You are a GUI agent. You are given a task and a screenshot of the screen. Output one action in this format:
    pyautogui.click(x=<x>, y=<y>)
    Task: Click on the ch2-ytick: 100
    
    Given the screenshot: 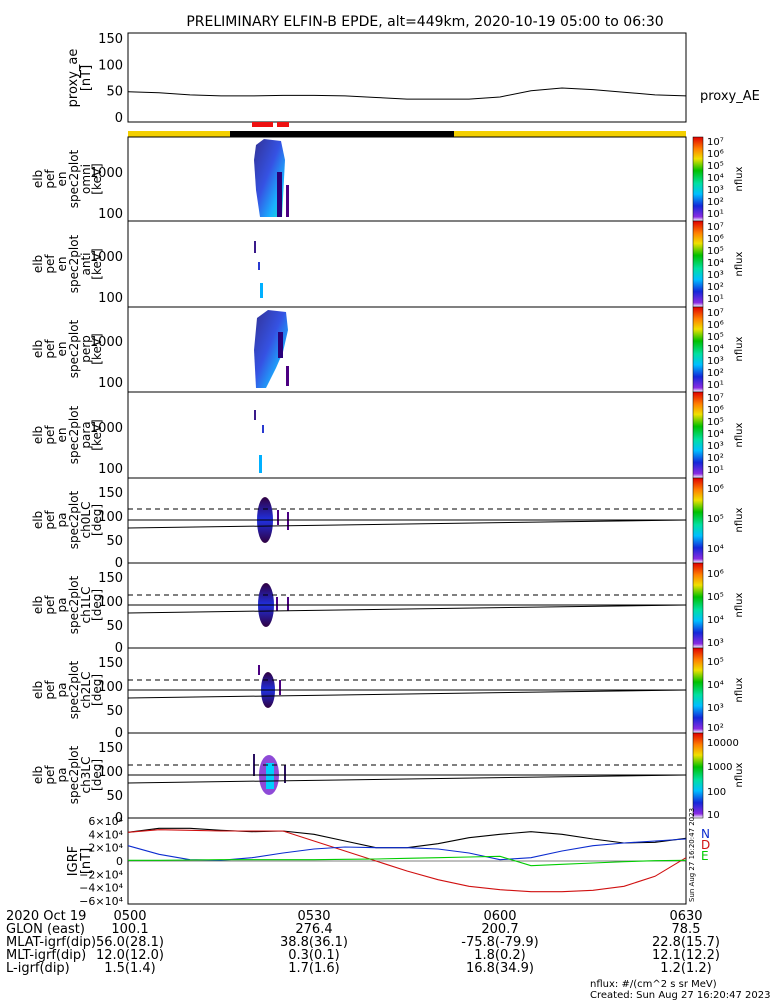 What is the action you would take?
    pyautogui.click(x=110, y=687)
    